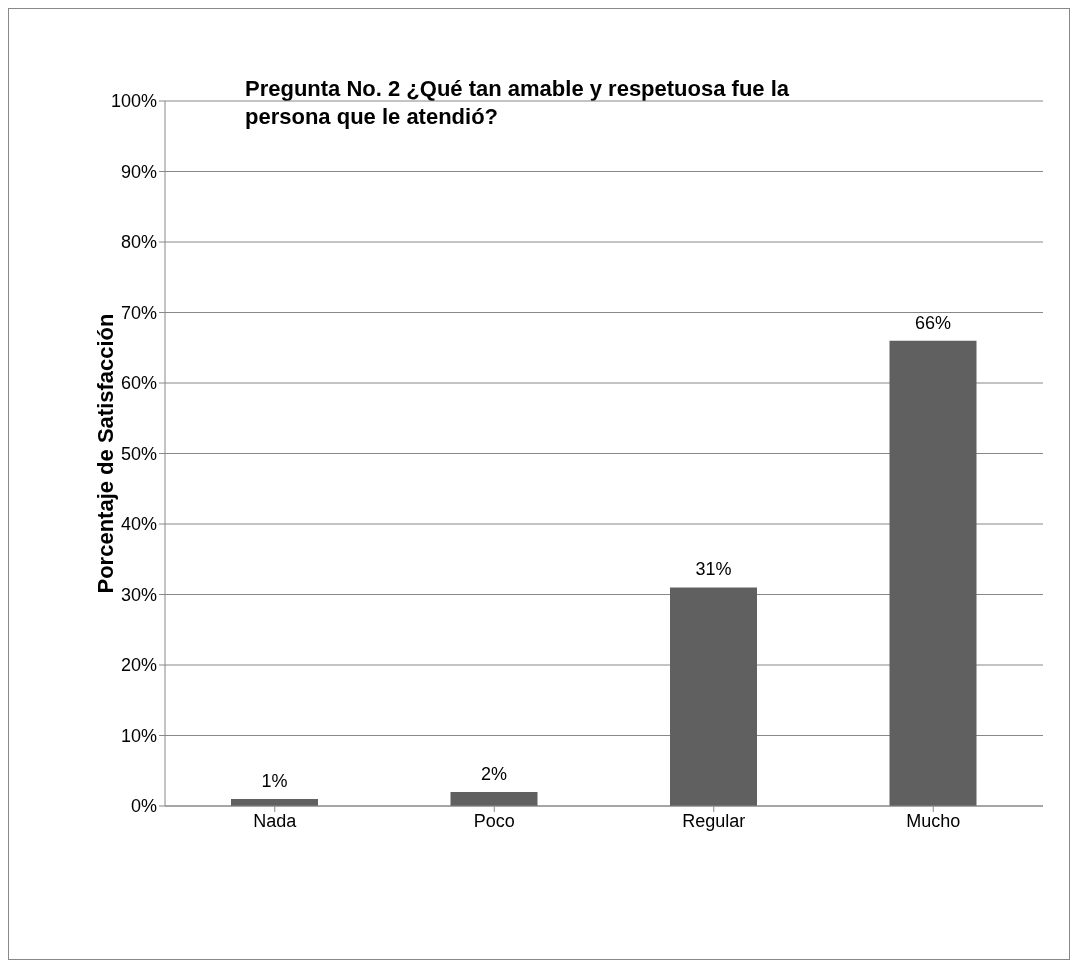 This screenshot has width=1074, height=963. Describe the element at coordinates (713, 569) in the screenshot. I see `data-label: 31%` at that location.